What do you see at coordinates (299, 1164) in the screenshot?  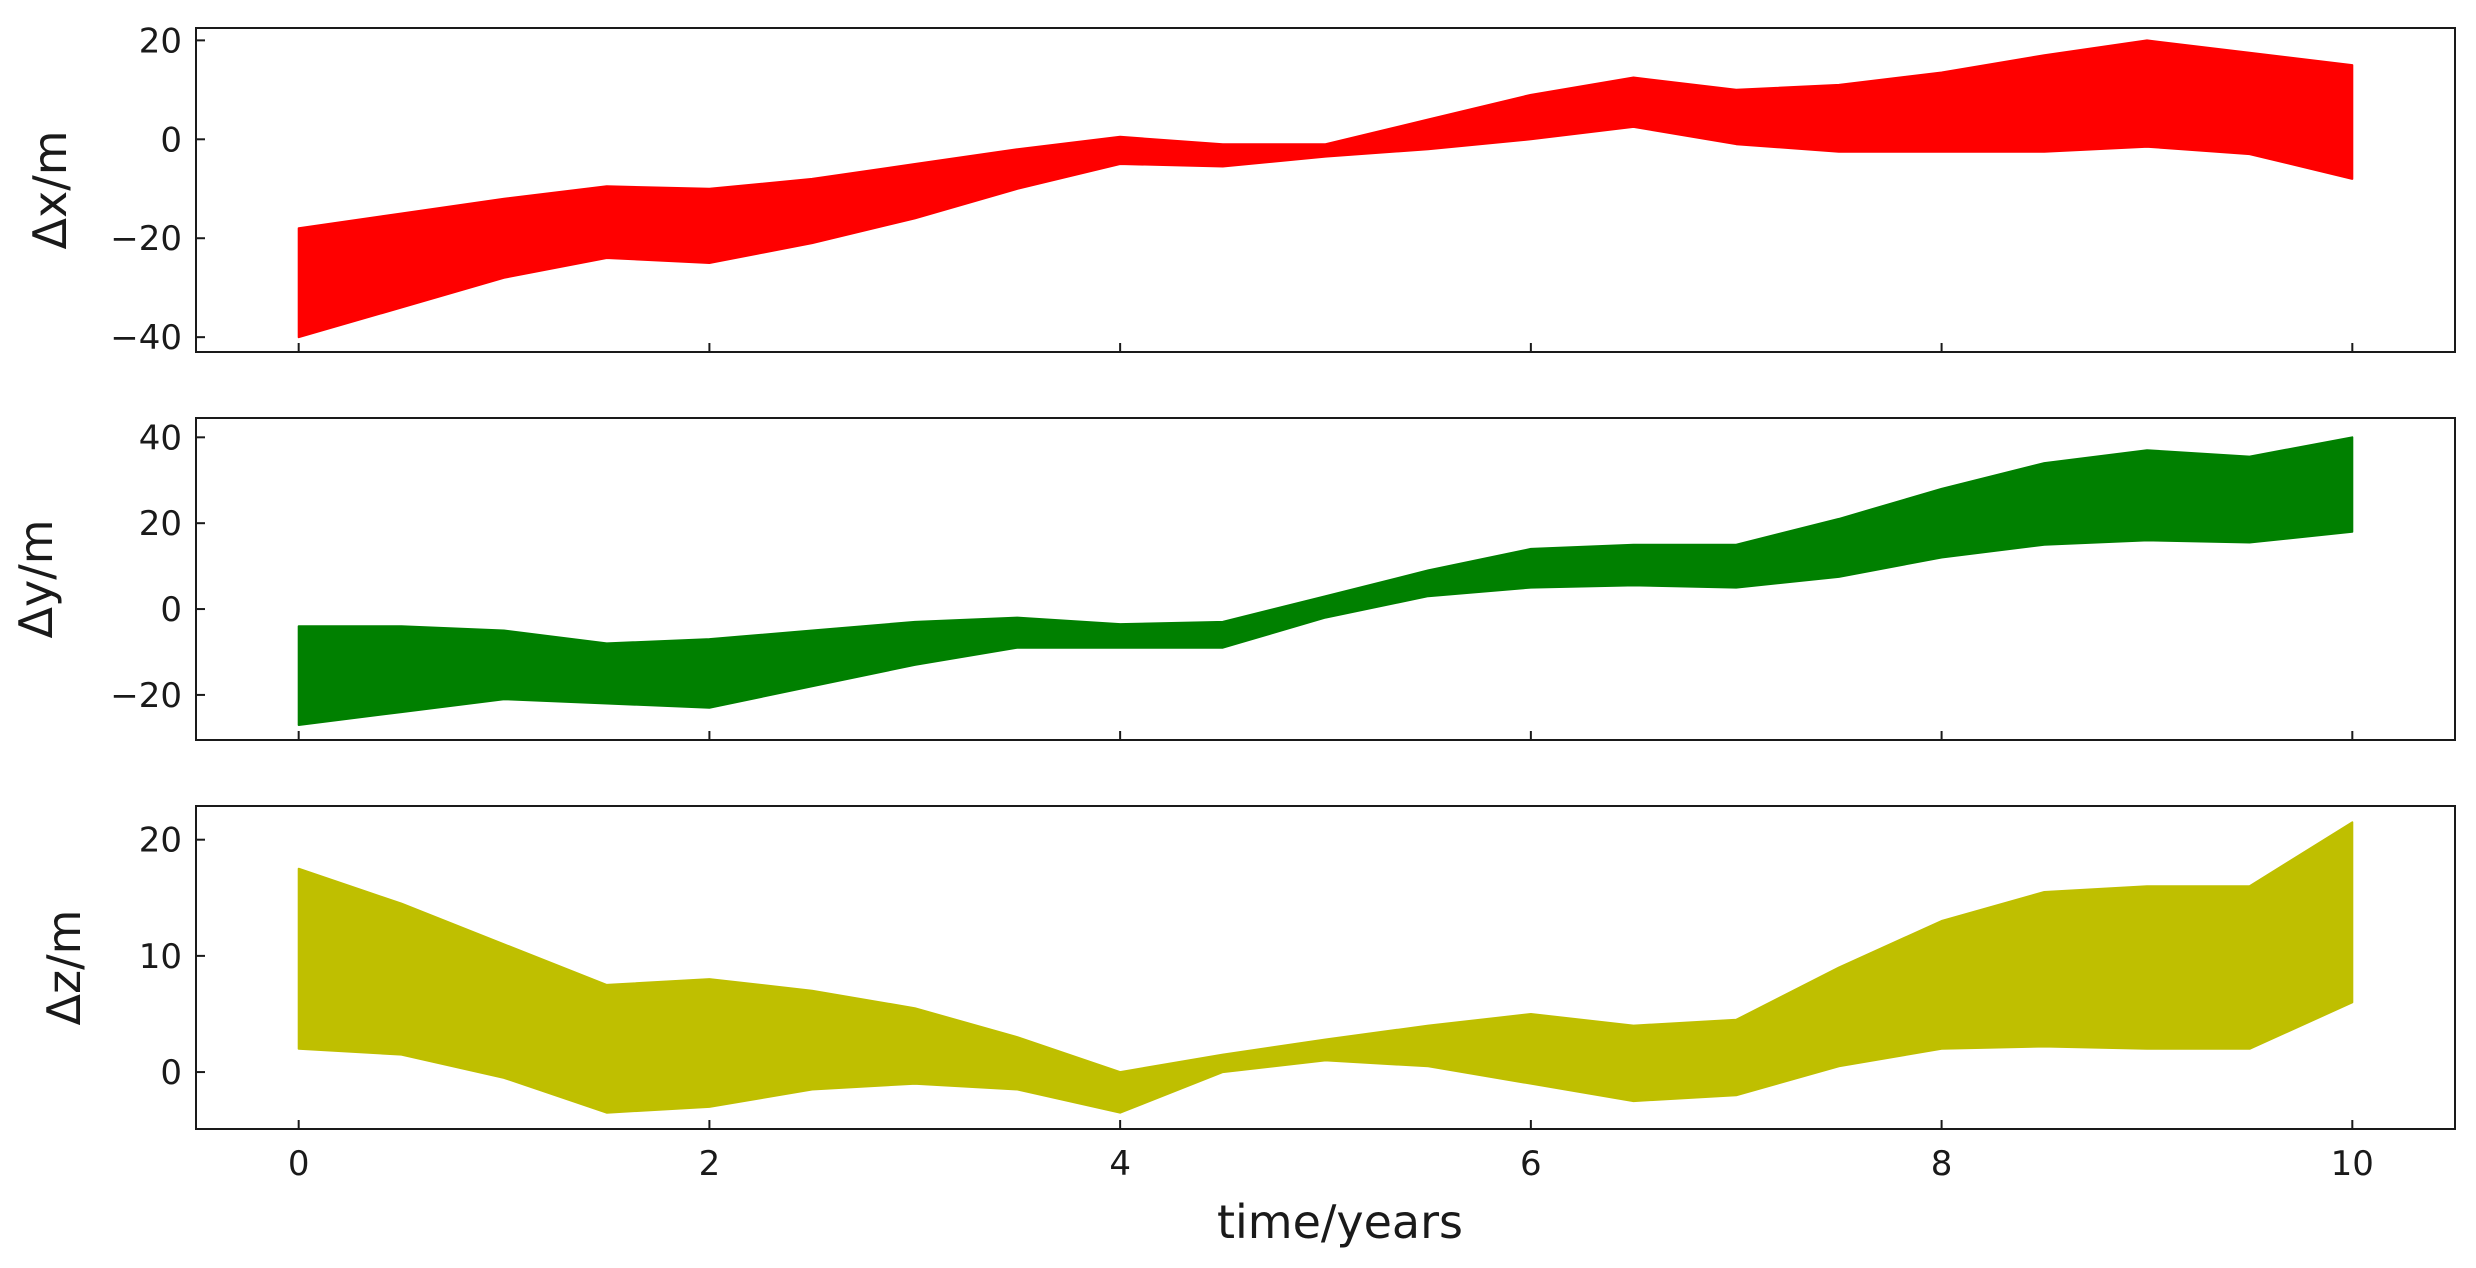 I see `x-tick-label: 0` at bounding box center [299, 1164].